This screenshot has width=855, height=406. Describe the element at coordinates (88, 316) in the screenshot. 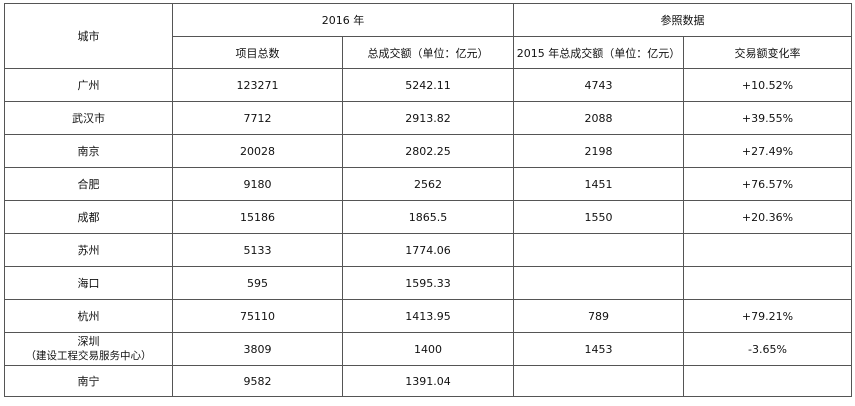

I see `city-cell: 杭州` at that location.